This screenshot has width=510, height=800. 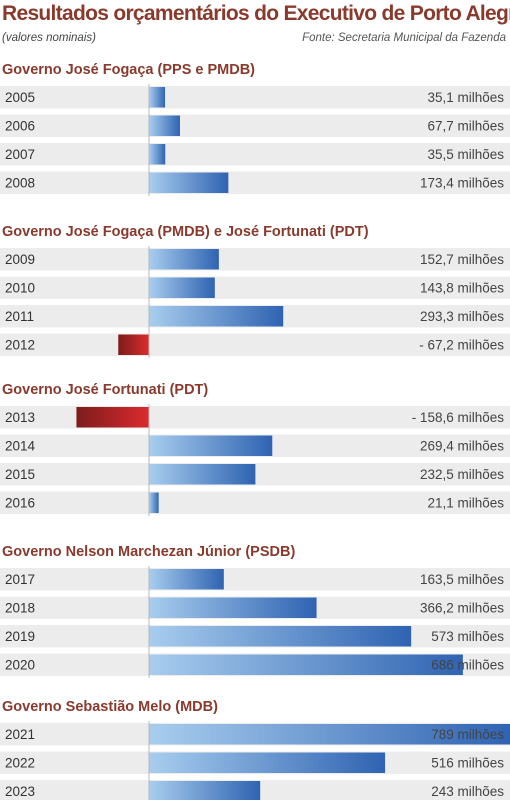 I want to click on bar-2017, so click(x=186, y=579).